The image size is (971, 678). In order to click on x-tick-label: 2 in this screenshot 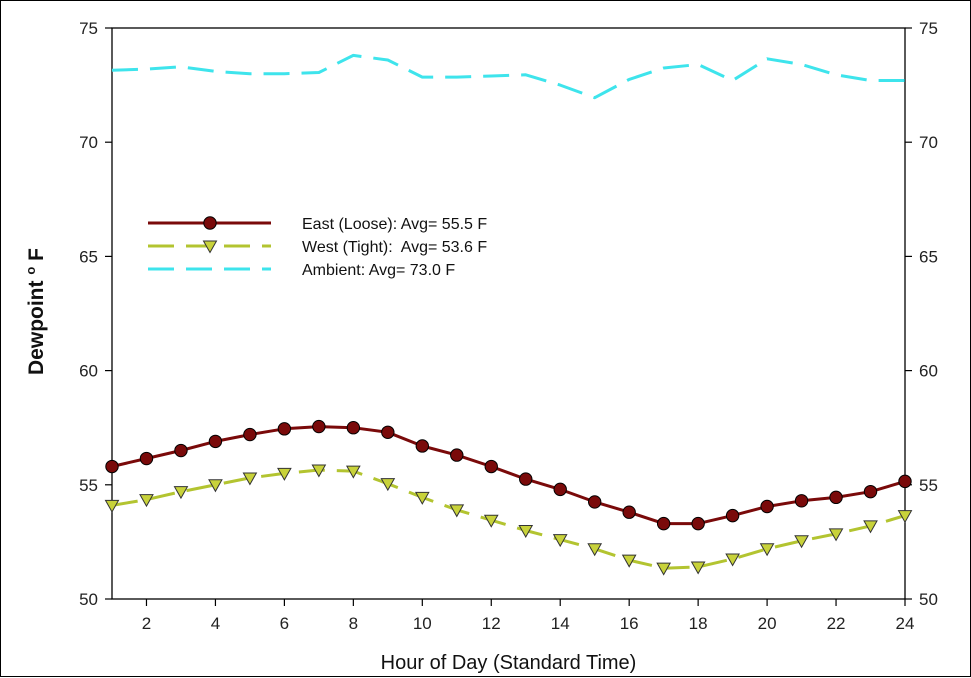, I will do `click(146, 623)`.